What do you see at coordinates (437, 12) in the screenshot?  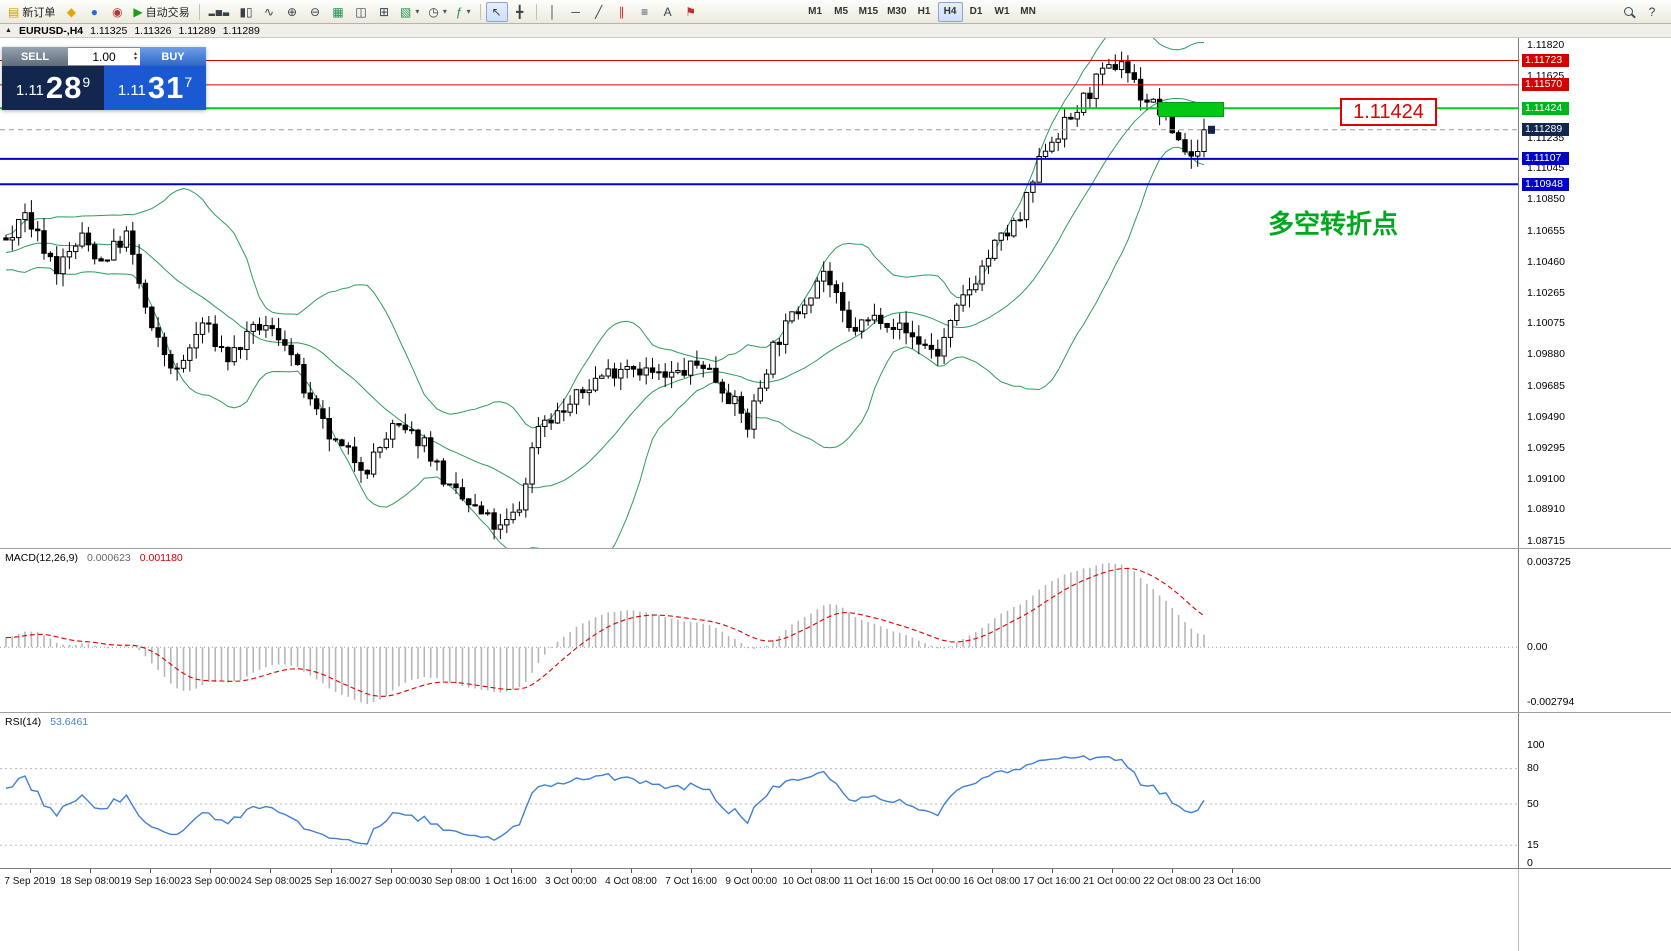 I see `periods-button: ◷ ▾` at bounding box center [437, 12].